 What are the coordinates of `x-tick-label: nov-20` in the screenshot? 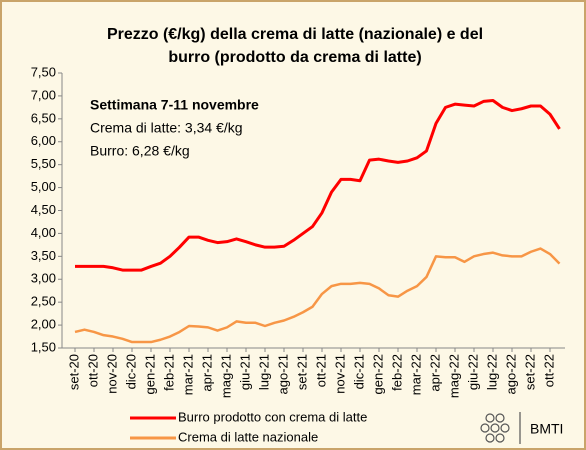 It's located at (111, 374).